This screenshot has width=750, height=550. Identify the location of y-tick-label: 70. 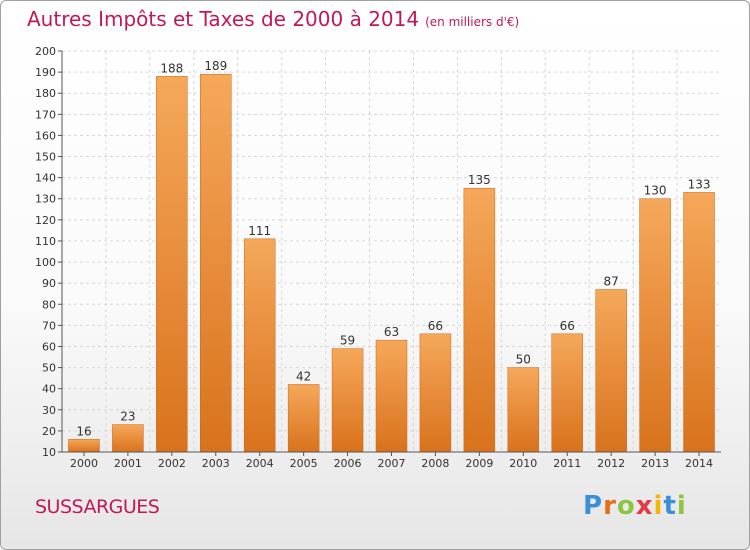
(49, 325).